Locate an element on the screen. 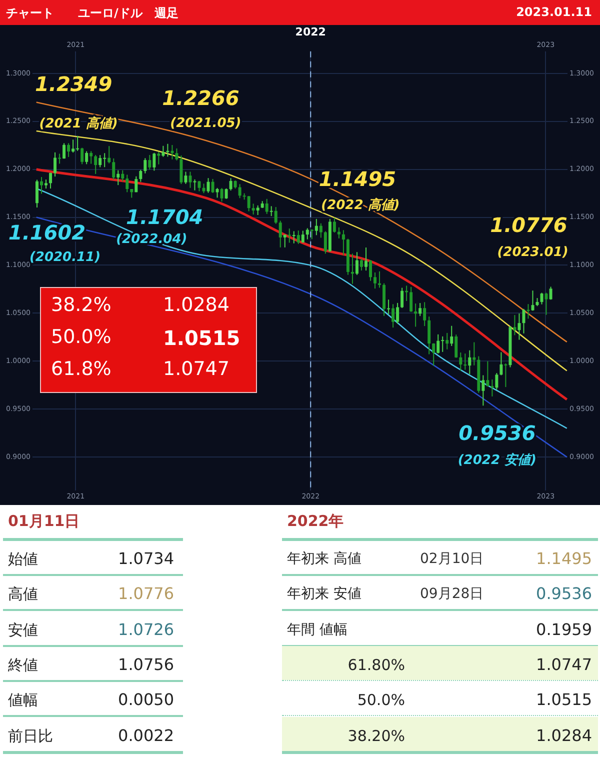 The width and height of the screenshot is (600, 758). text: 1.0776 is located at coordinates (145, 594).